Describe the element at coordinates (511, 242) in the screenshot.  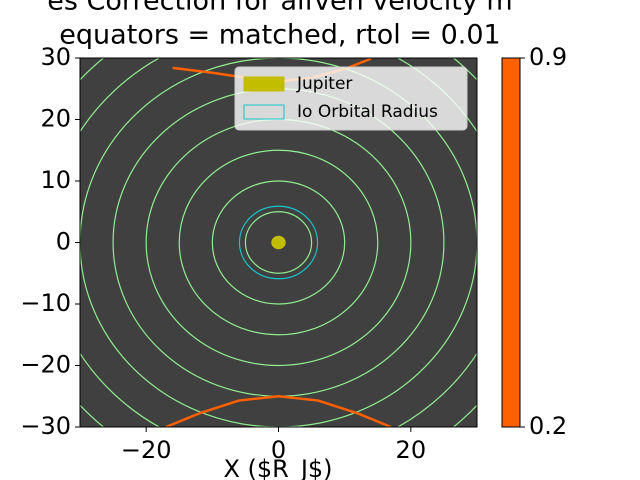
I see `colorbar` at that location.